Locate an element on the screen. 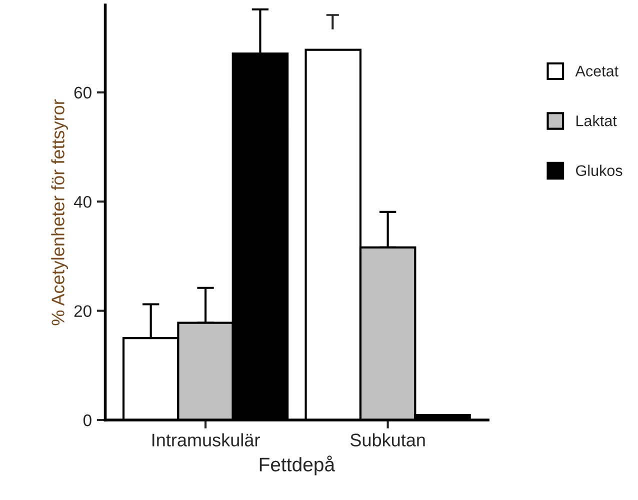 This screenshot has height=500, width=638. legend-label: Laktat is located at coordinates (596, 120).